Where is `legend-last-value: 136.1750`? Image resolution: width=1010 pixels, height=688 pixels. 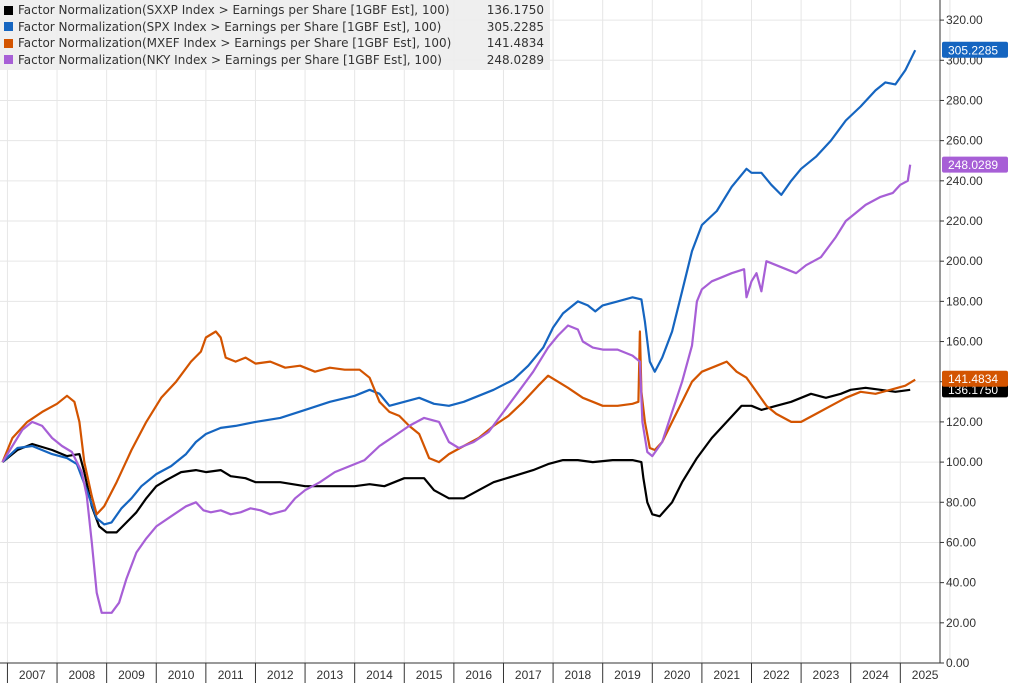
legend-last-value: 136.1750 is located at coordinates (515, 10).